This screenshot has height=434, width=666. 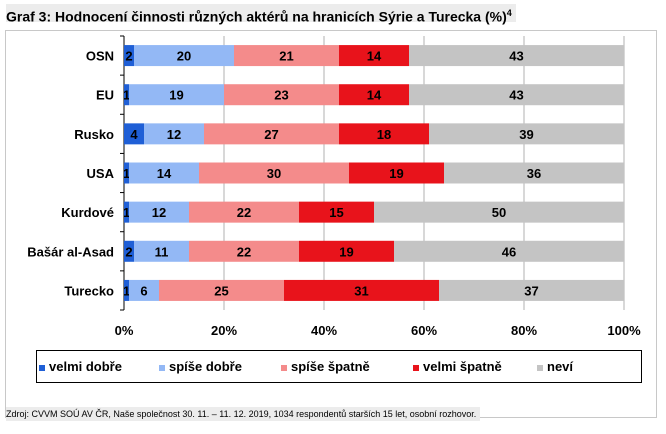 What do you see at coordinates (524, 330) in the screenshot?
I see `x-tick-label: 80%` at bounding box center [524, 330].